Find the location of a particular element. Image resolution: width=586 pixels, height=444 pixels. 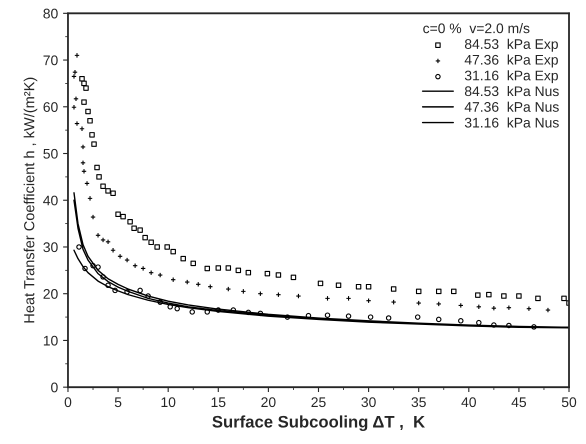

x-axis-title: Surface Subcooling ΔT , K is located at coordinates (318, 423).